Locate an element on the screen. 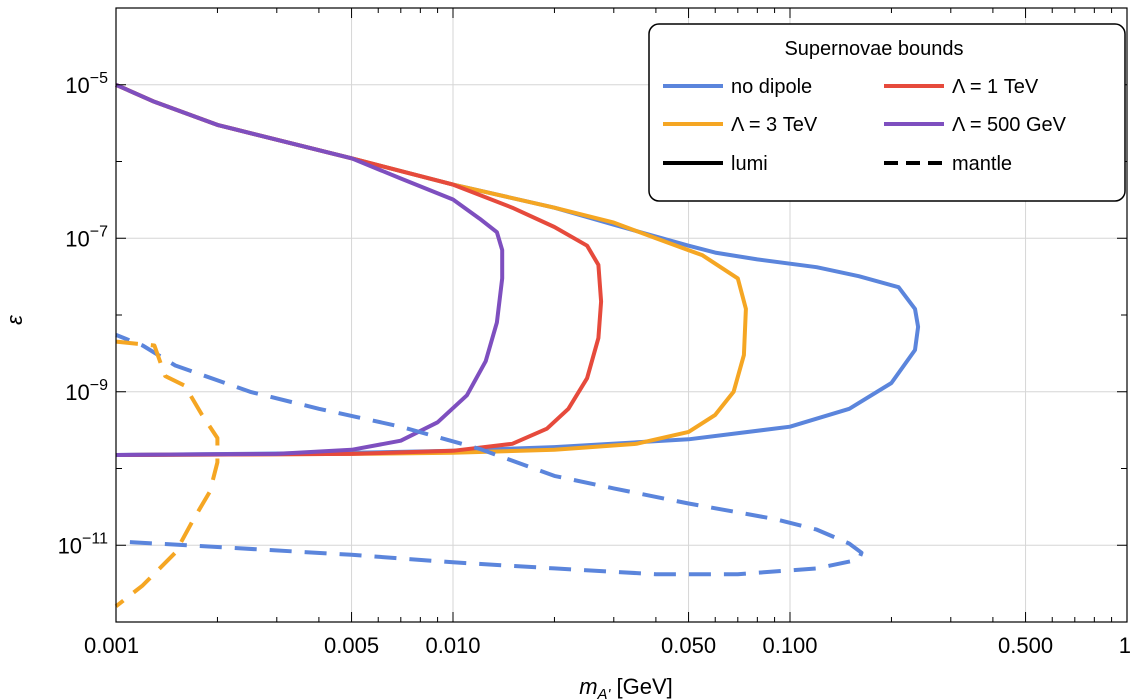 This screenshot has height=700, width=1137. legend-label: Λ = 1 TeV is located at coordinates (995, 87).